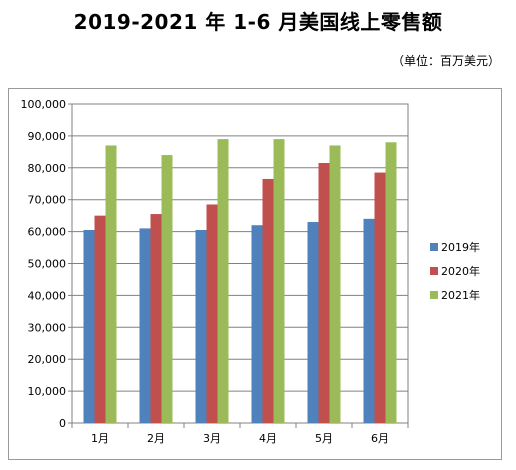 Image resolution: width=516 pixels, height=470 pixels. Describe the element at coordinates (47, 327) in the screenshot. I see `y-tick-label: 30,000` at that location.